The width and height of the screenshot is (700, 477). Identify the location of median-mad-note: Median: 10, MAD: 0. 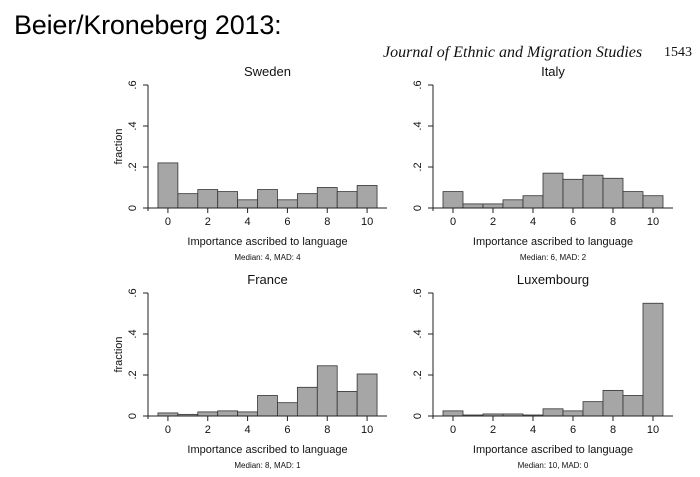
(553, 465).